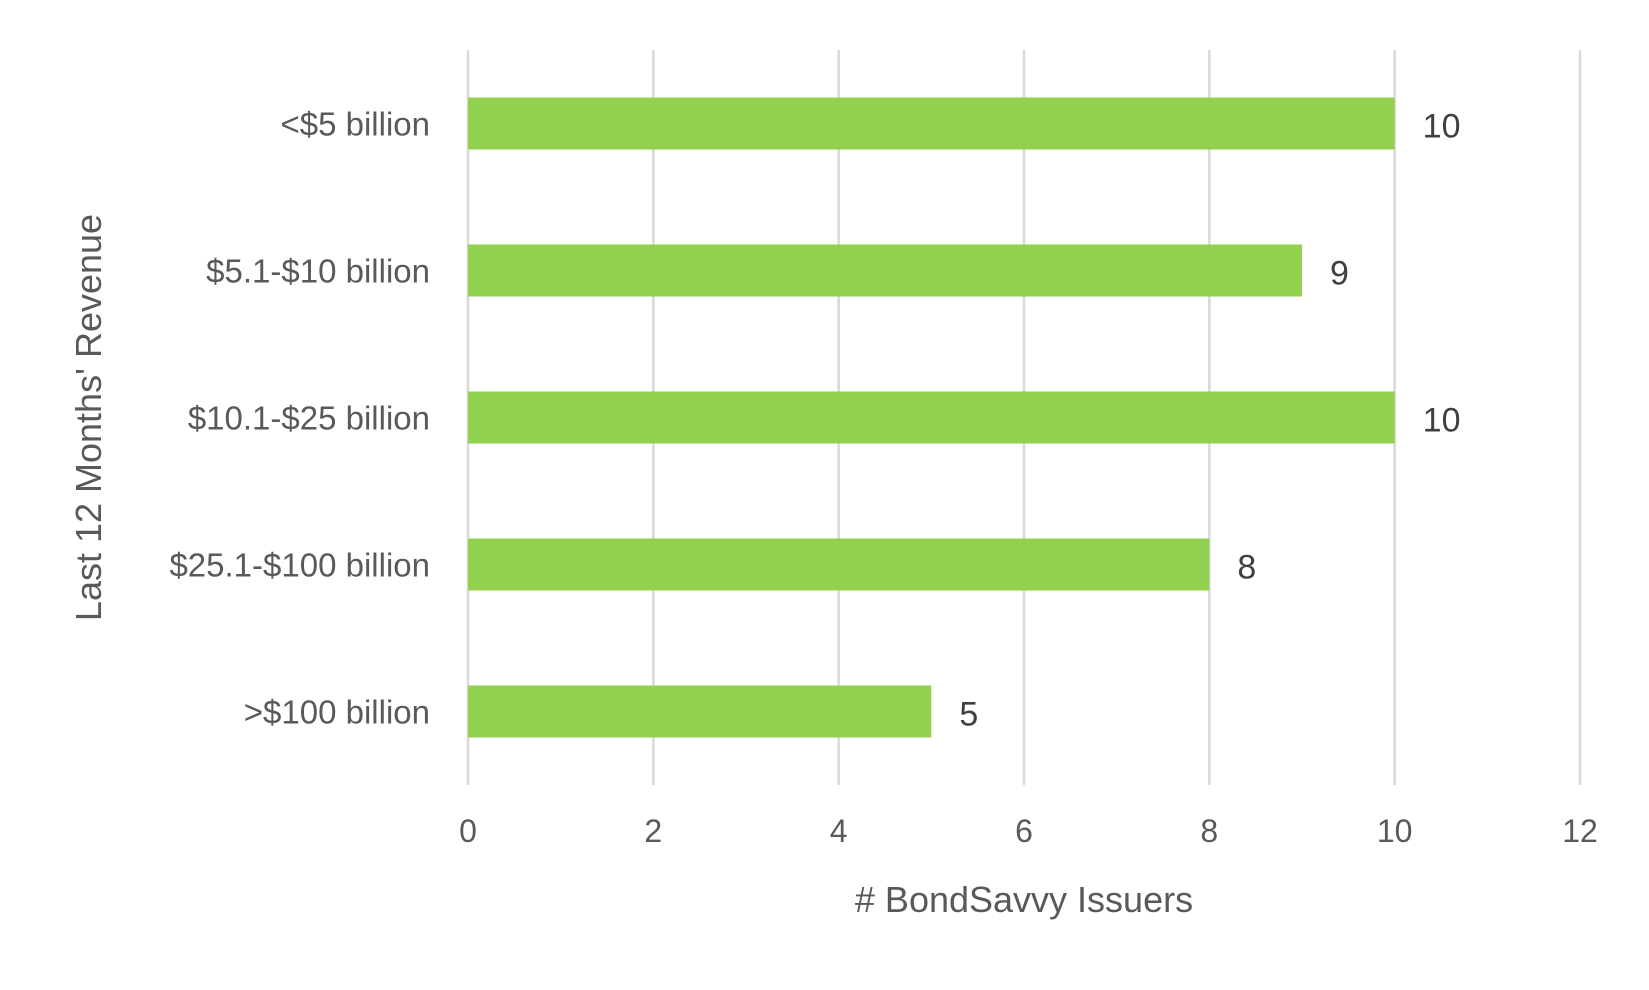 The width and height of the screenshot is (1649, 990). What do you see at coordinates (968, 715) in the screenshot?
I see `data-label: 5` at bounding box center [968, 715].